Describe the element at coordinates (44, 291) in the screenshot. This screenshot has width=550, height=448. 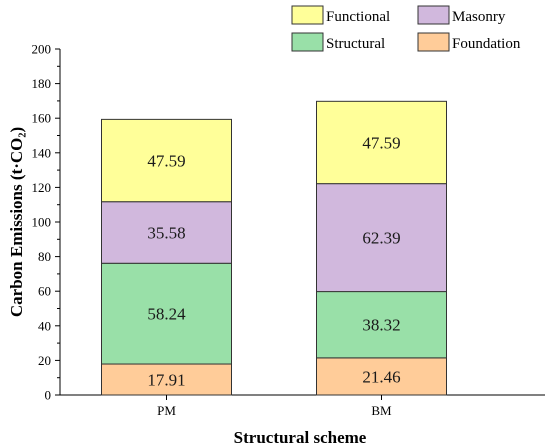
I see `y-tick-label-60: 60` at that location.